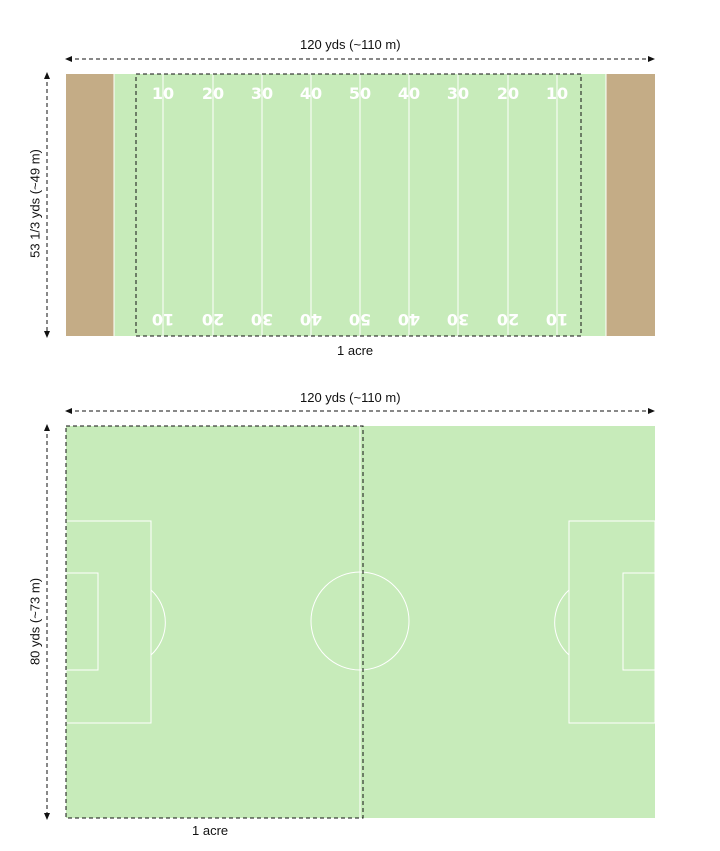 This screenshot has width=720, height=851. Describe the element at coordinates (350, 397) in the screenshot. I see `soccer-width-label: 120 yds (~110 m)` at that location.